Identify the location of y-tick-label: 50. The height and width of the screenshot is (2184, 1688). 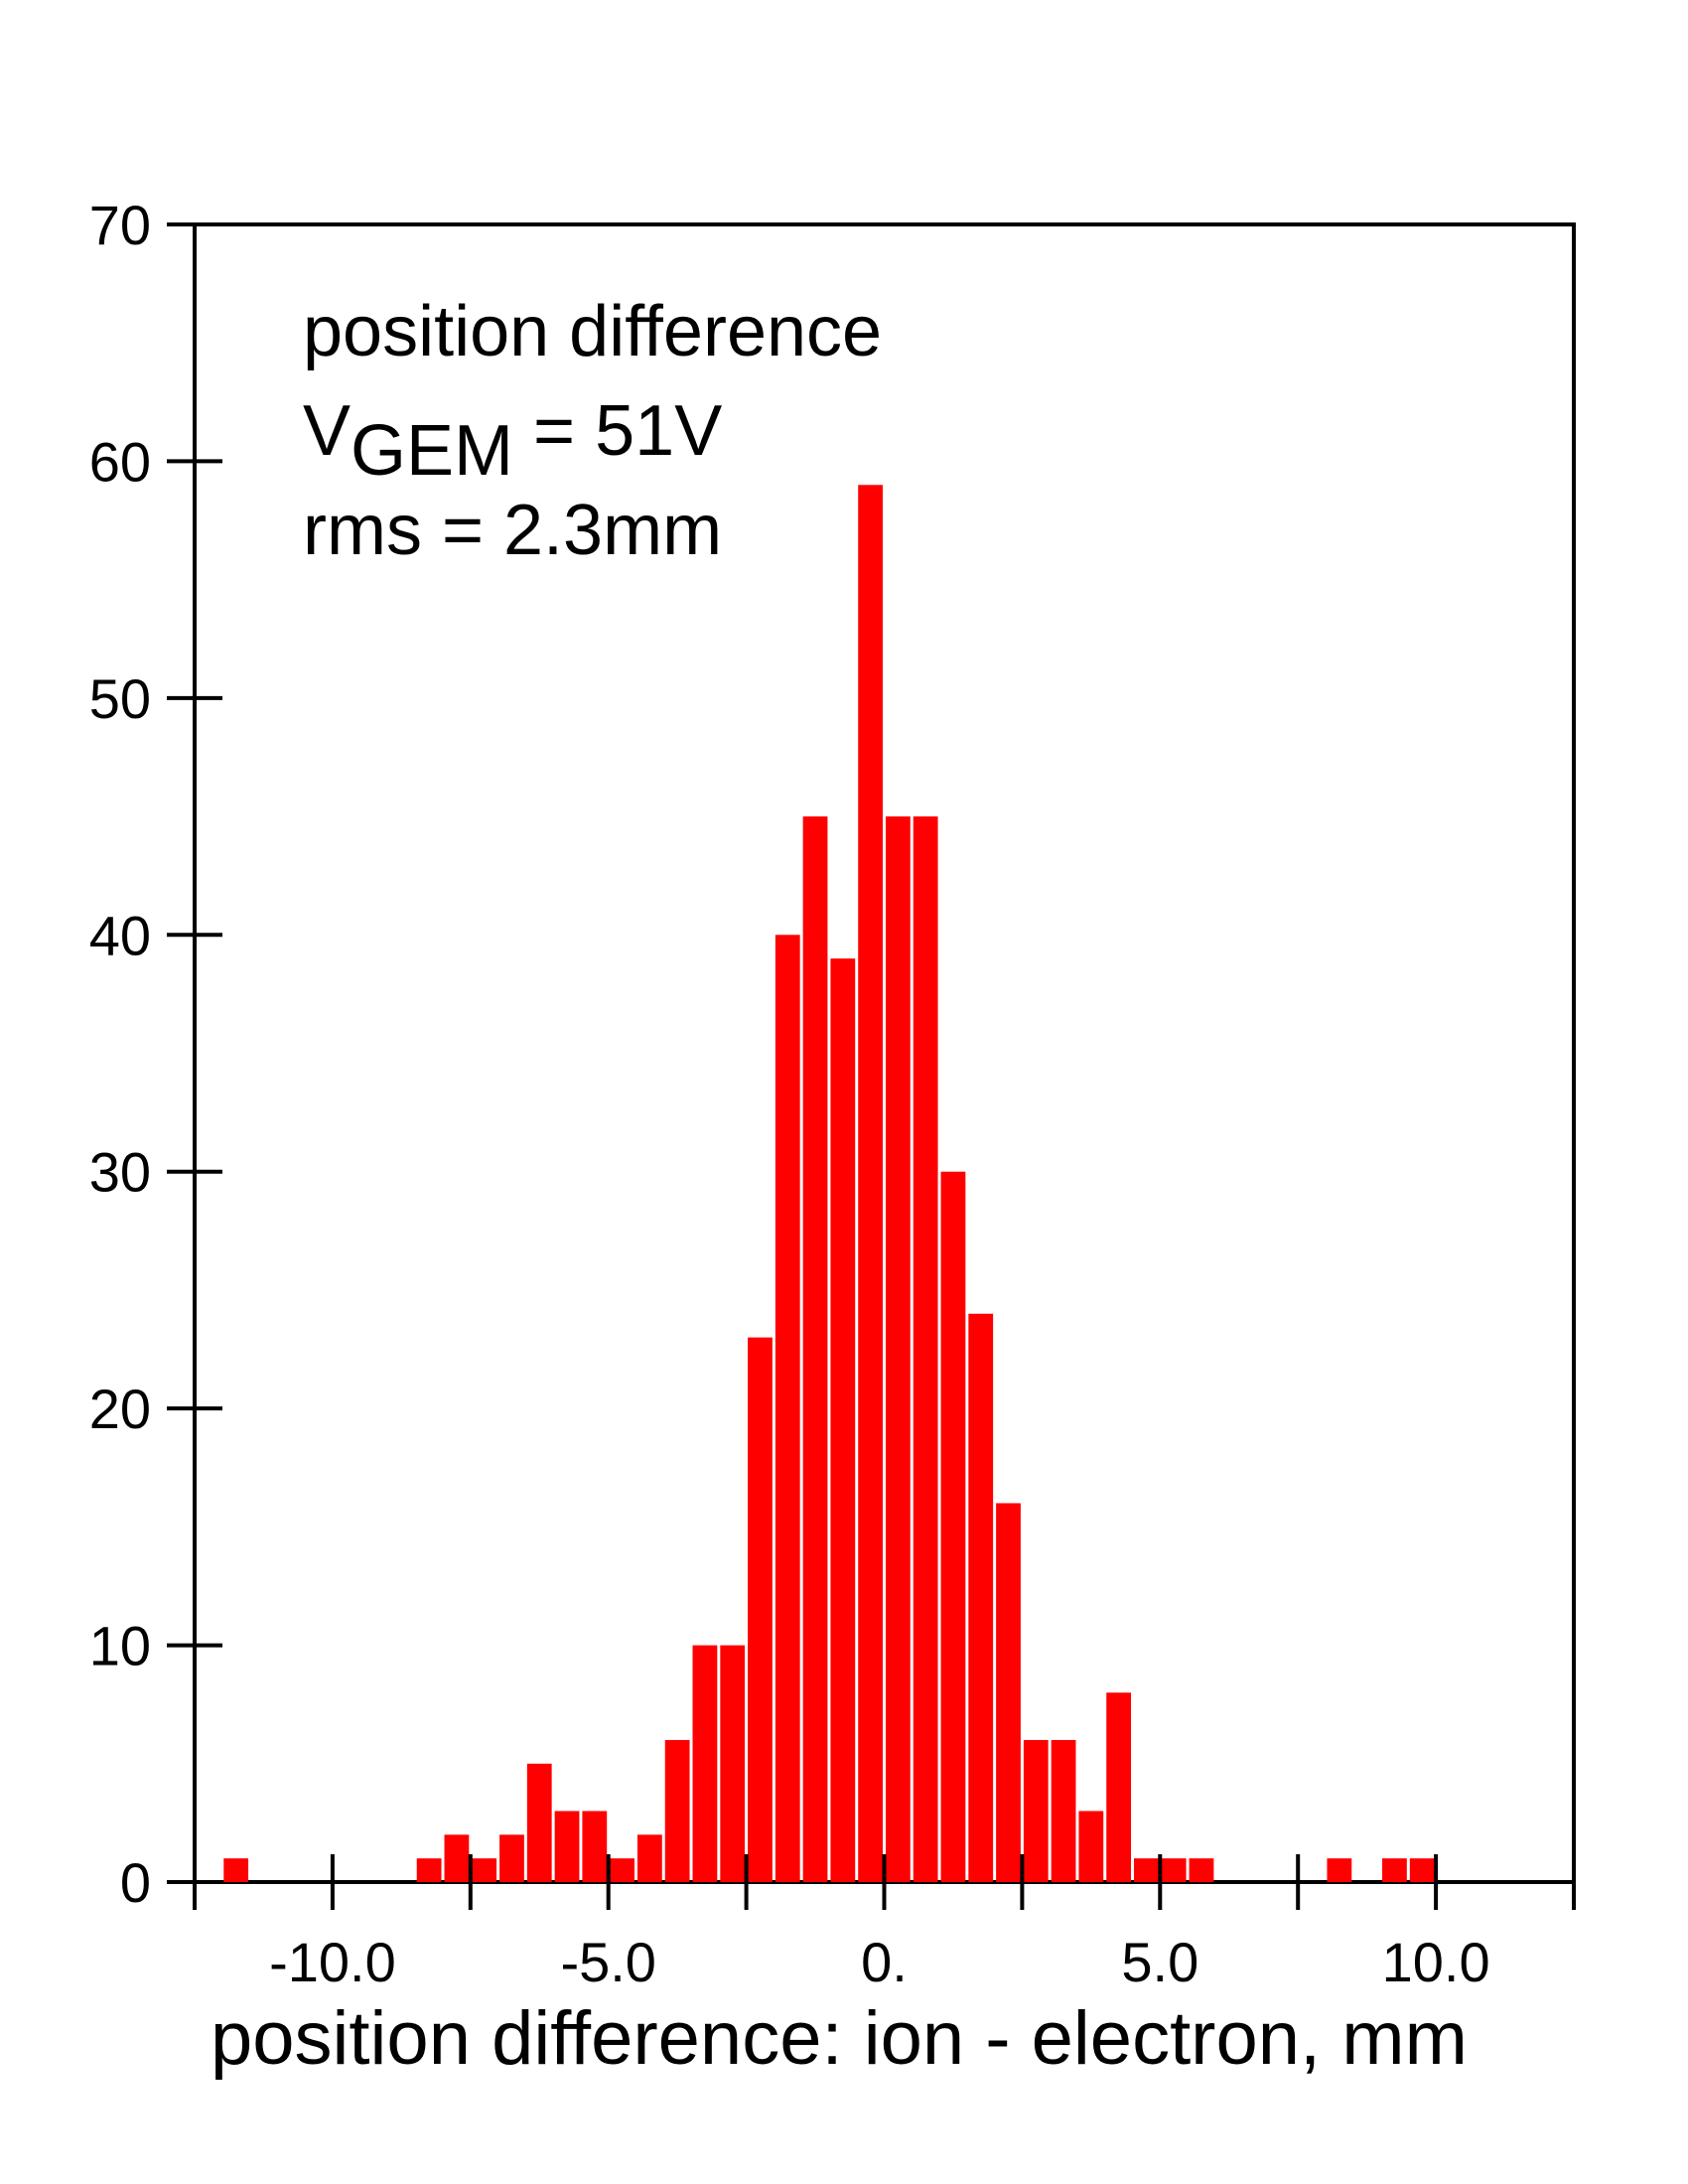
(120, 698).